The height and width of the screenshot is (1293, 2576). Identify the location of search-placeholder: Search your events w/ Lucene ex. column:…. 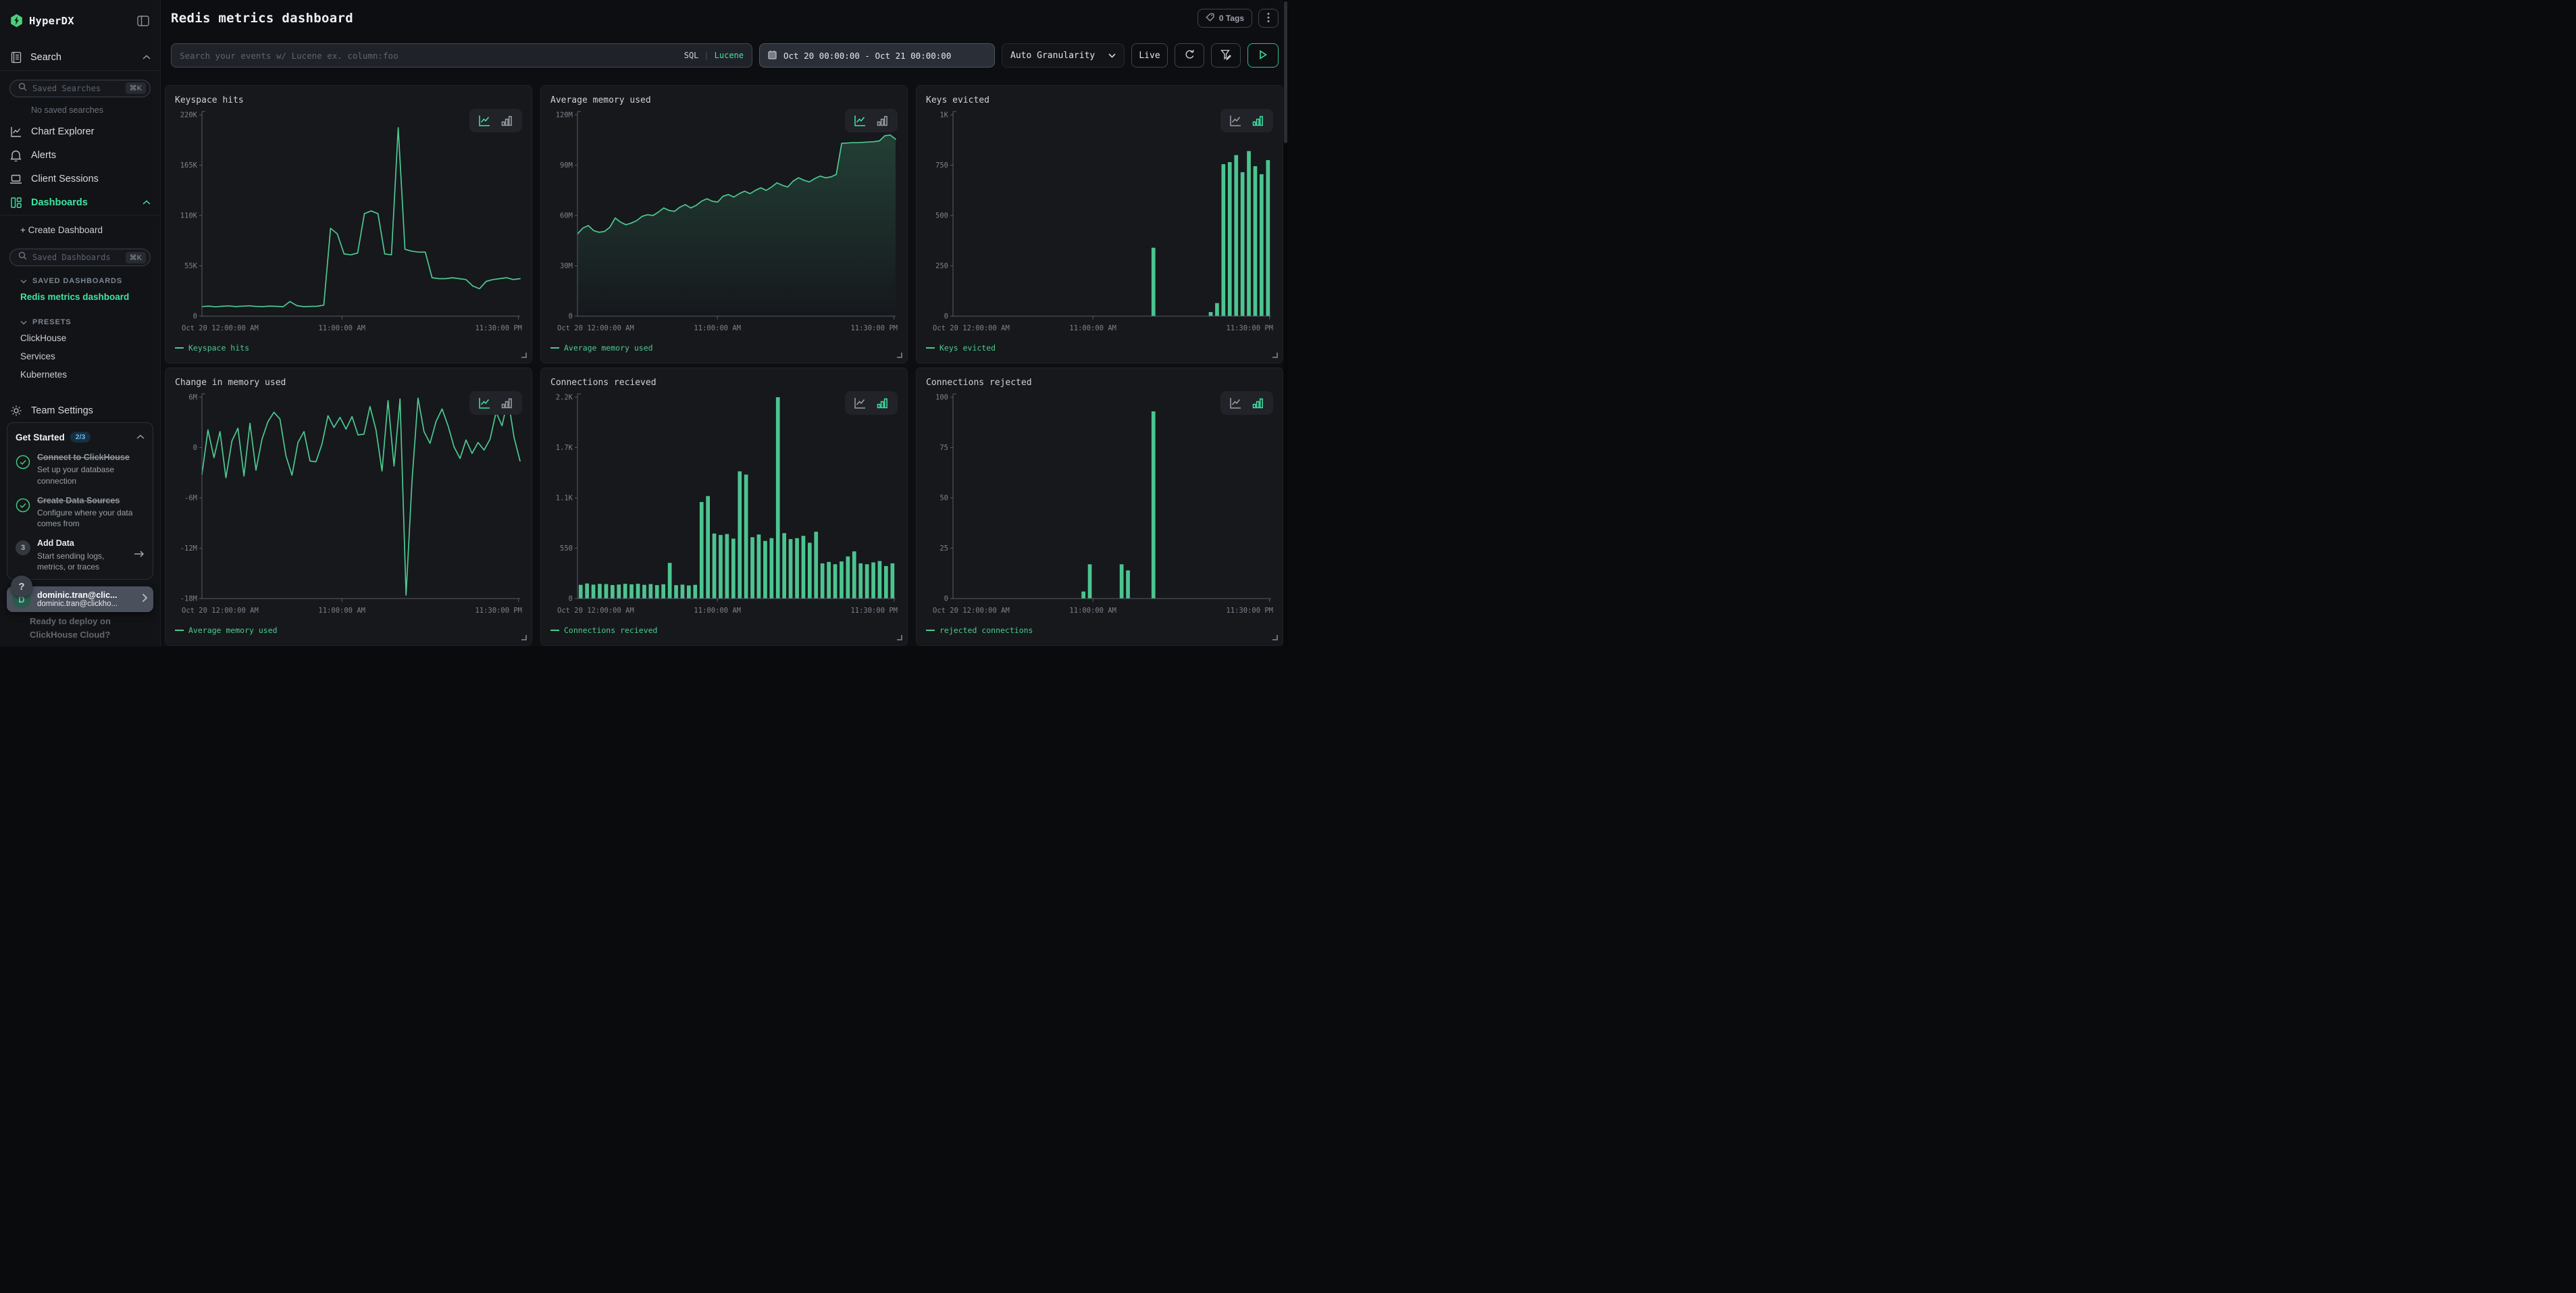
(289, 55).